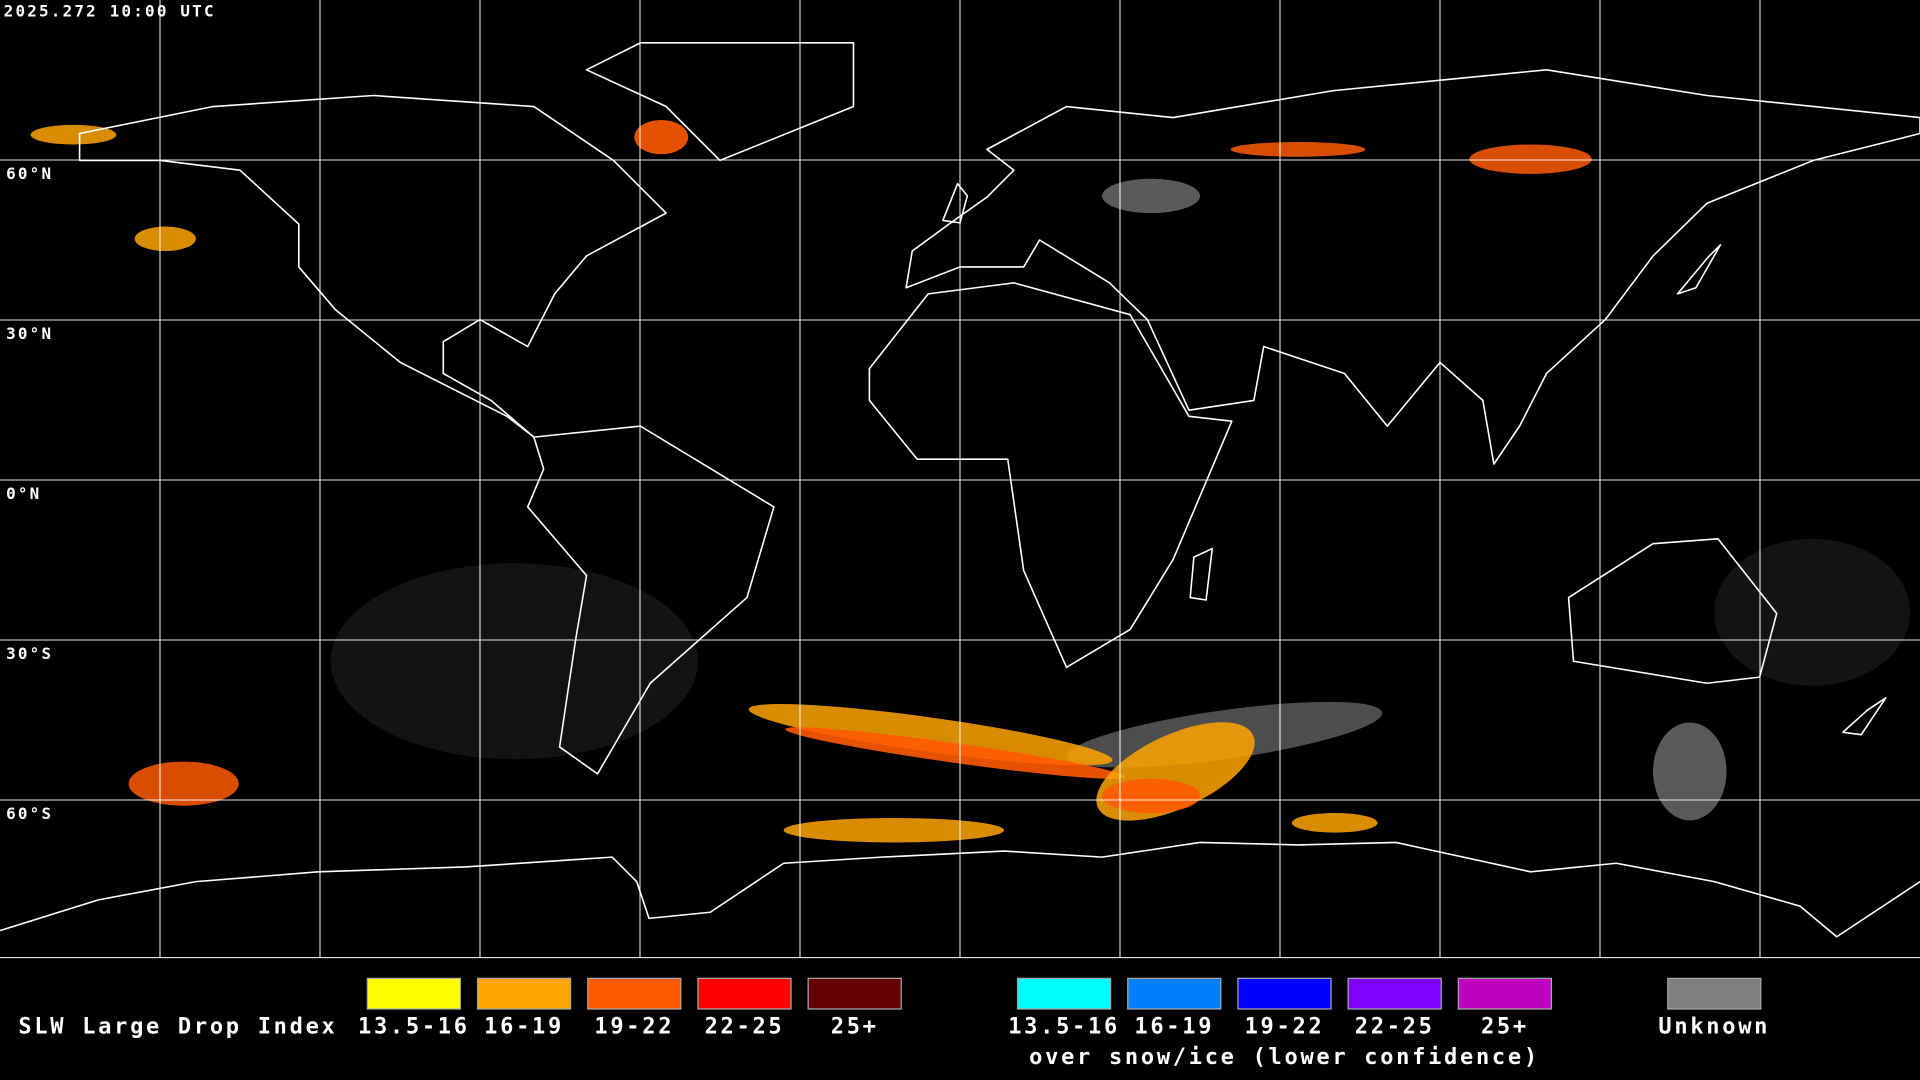  Describe the element at coordinates (177, 1026) in the screenshot. I see `legend-title: SLW Large Drop Index` at that location.